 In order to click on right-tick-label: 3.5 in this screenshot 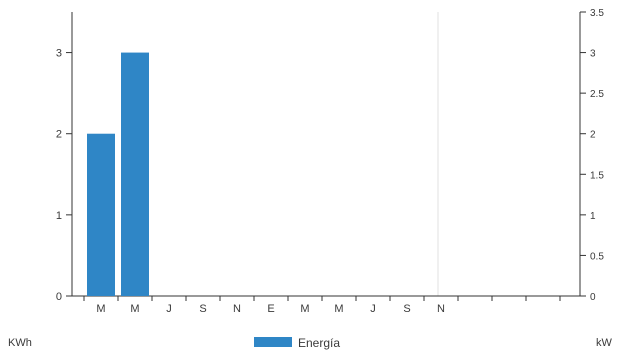, I will do `click(597, 13)`.